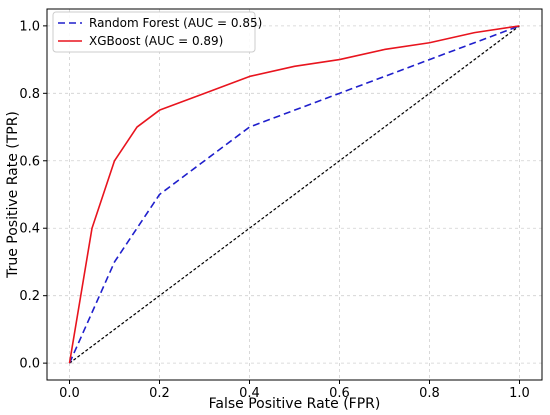  I want to click on y-tick-label: 0.6, so click(29, 161).